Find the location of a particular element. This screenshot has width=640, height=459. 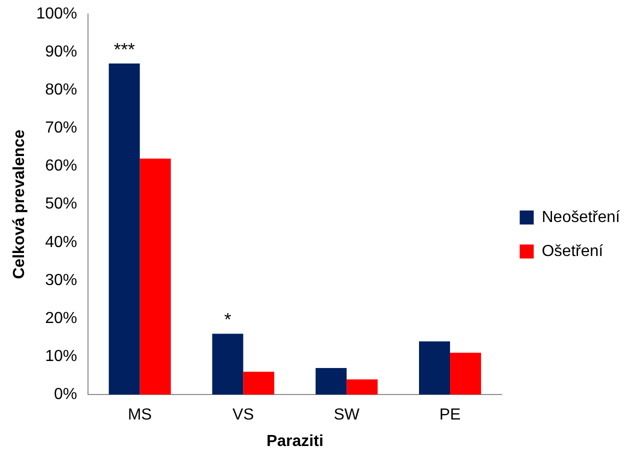

y-tick-label: 100% is located at coordinates (57, 13).